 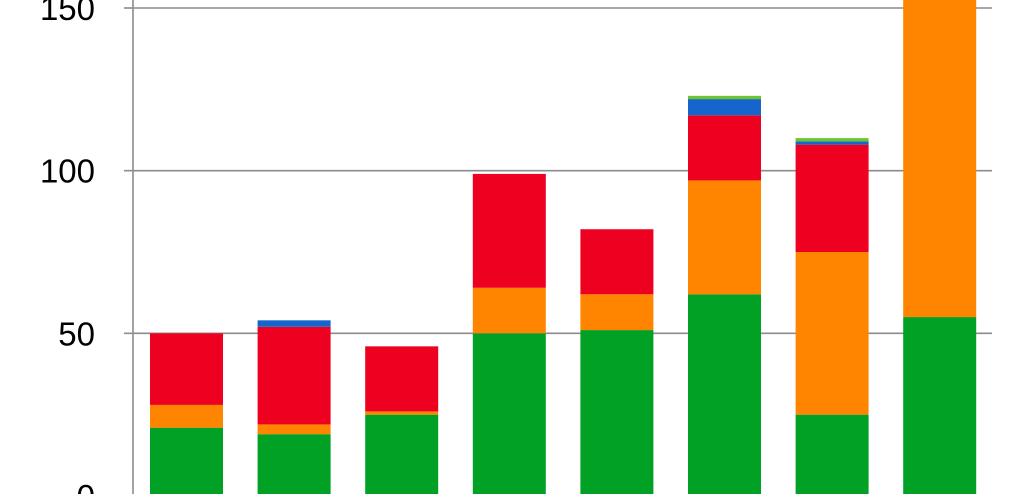 I want to click on y-tick-labels: 0 50 100 150, so click(x=67, y=247).